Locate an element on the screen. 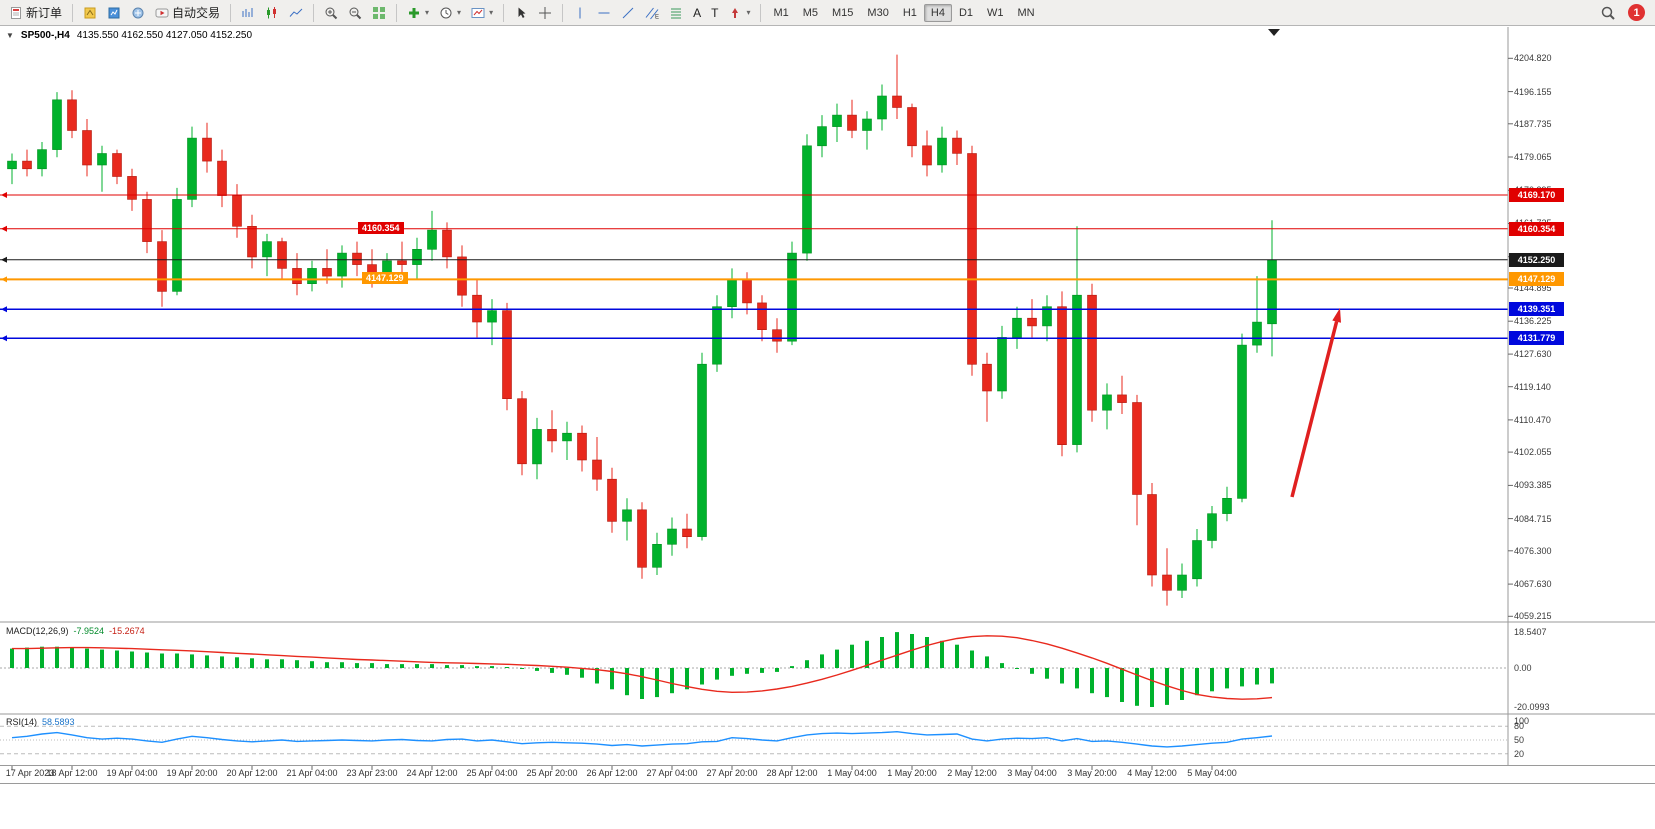 The width and height of the screenshot is (1655, 829). tile-windows-button is located at coordinates (379, 13).